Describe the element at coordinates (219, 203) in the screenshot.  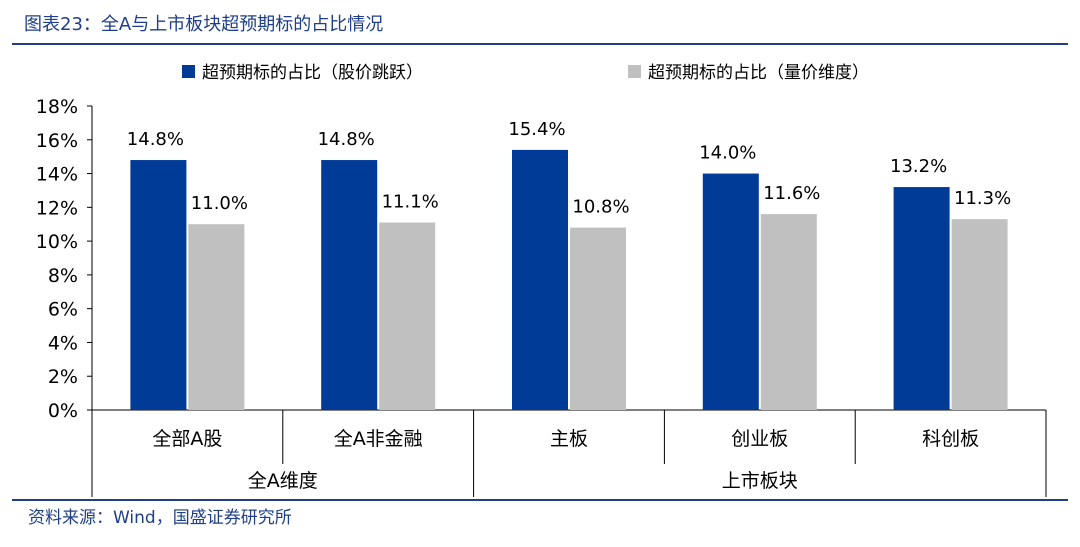
I see `data-label: 11.0%` at that location.